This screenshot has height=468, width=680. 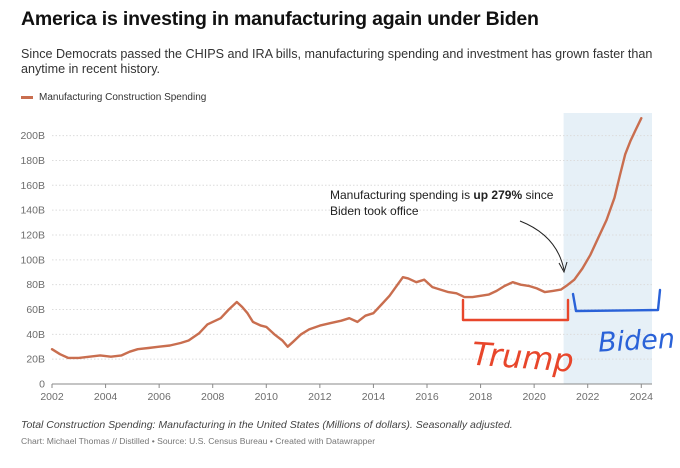 What do you see at coordinates (35, 335) in the screenshot?
I see `y-tick-label: 40B` at bounding box center [35, 335].